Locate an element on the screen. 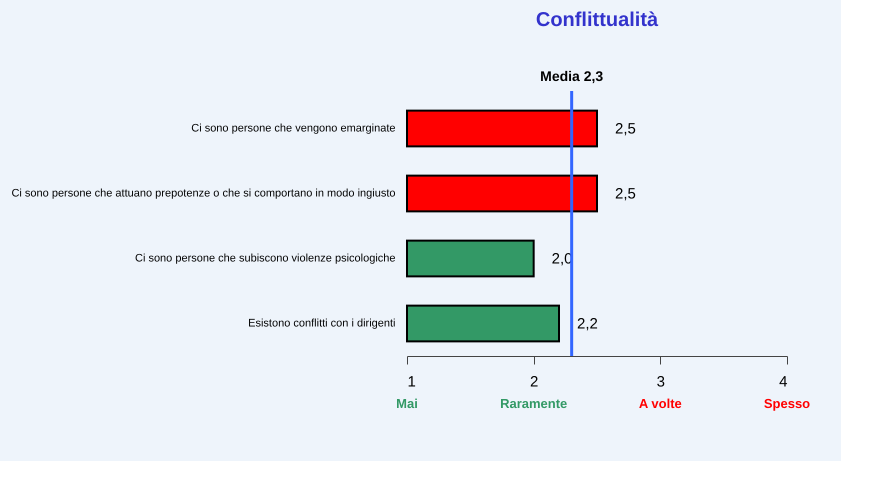  ref-line-label: Media 2,3 is located at coordinates (572, 76).